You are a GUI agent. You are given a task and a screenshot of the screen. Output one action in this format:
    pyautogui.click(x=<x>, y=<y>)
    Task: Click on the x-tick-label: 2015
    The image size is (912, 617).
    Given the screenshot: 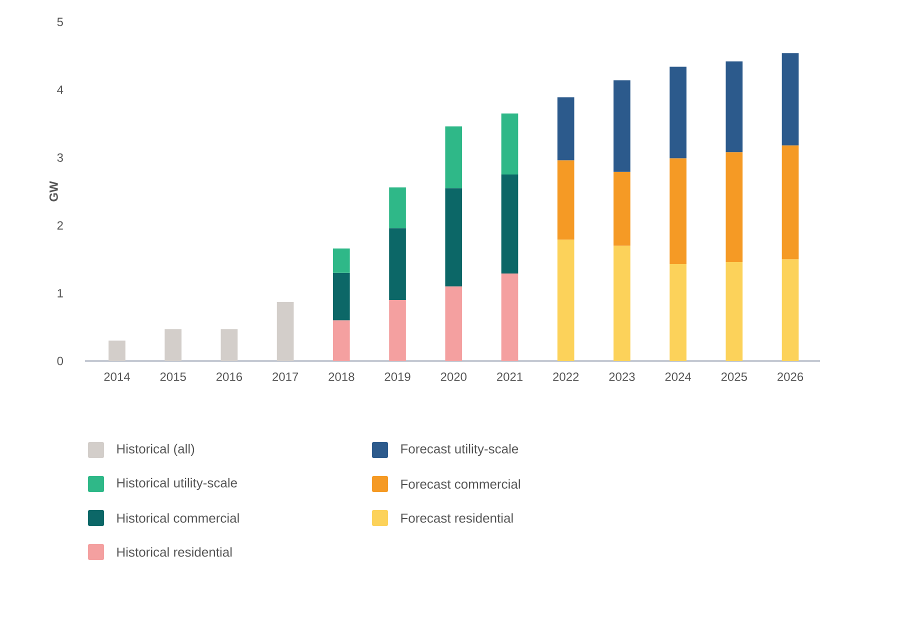 What is the action you would take?
    pyautogui.click(x=173, y=377)
    